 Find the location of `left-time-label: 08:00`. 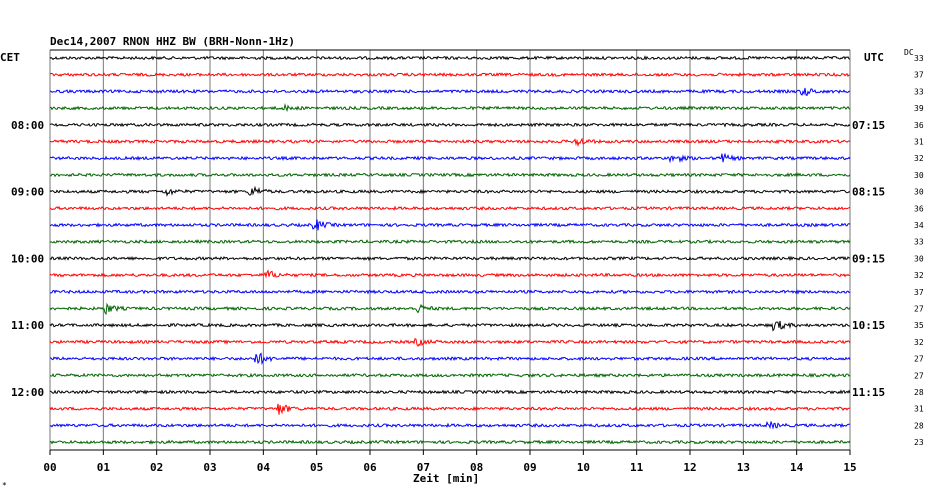

left-time-label: 08:00 is located at coordinates (27, 125).